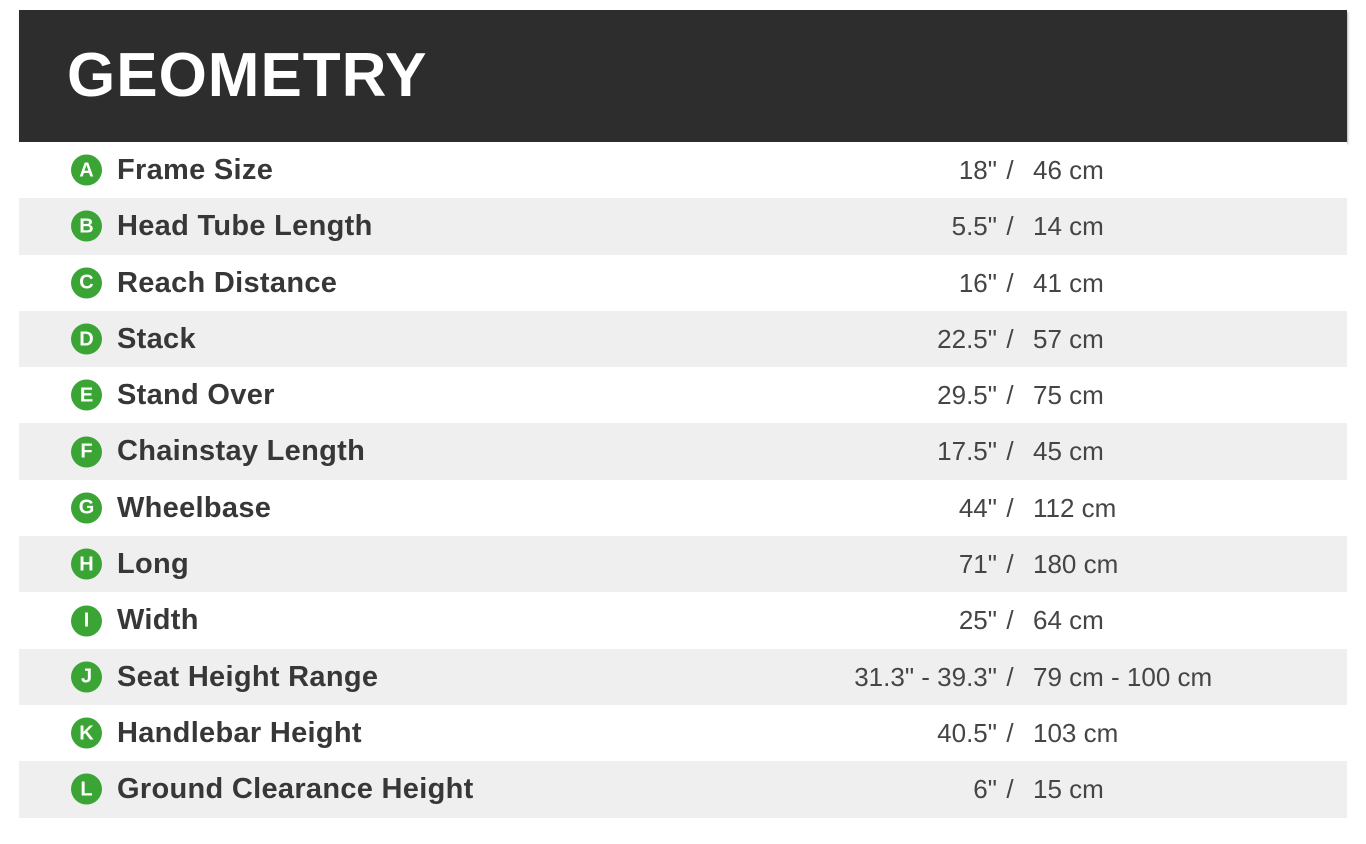 The width and height of the screenshot is (1366, 844). I want to click on metric-value: 103 cm, so click(1076, 732).